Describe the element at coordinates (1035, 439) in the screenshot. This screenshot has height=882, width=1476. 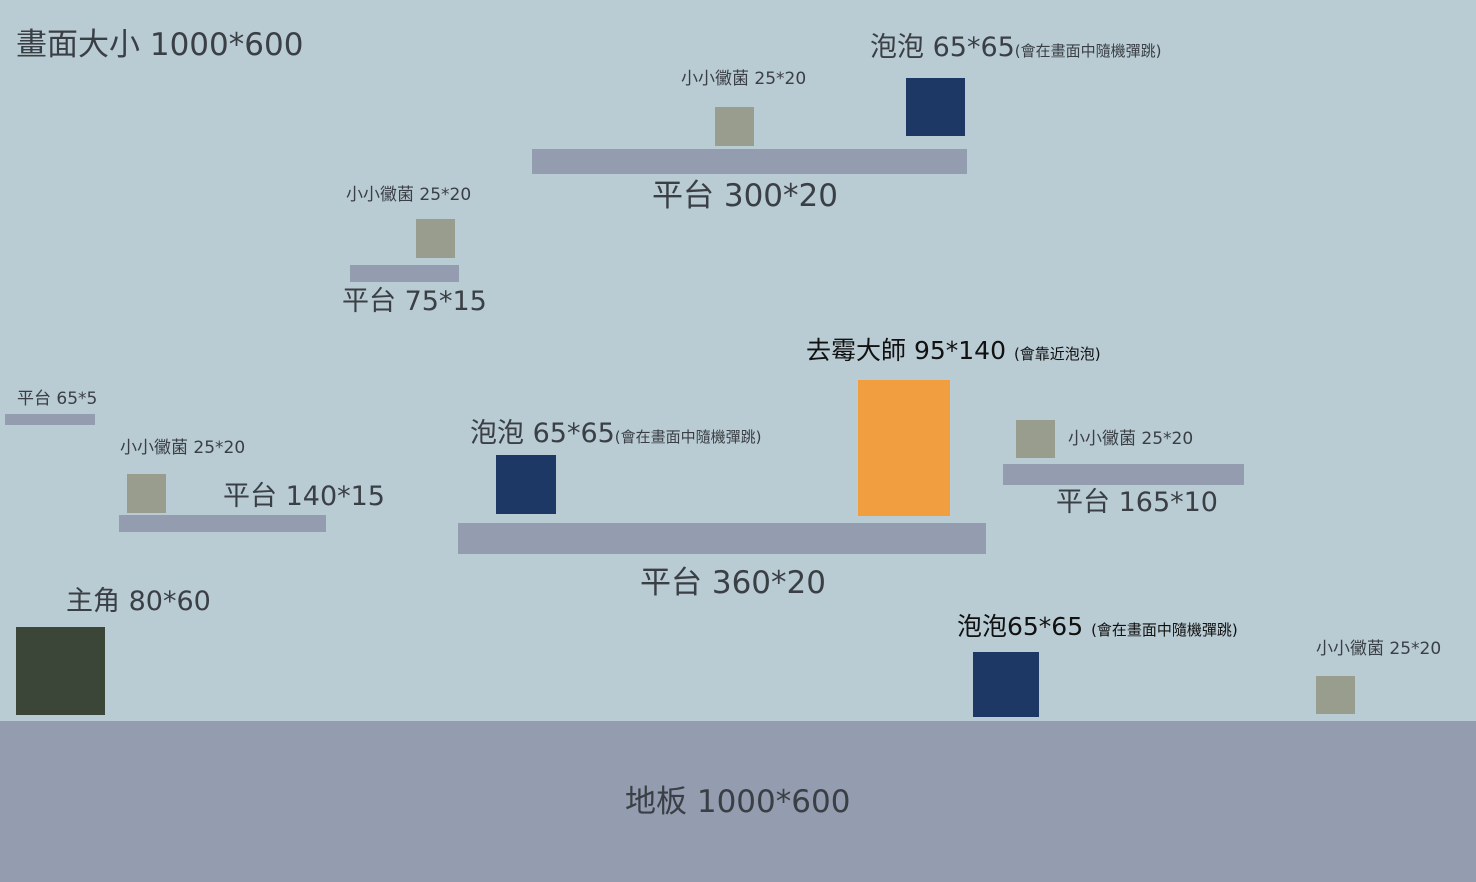
I see `germ-block-p165` at that location.